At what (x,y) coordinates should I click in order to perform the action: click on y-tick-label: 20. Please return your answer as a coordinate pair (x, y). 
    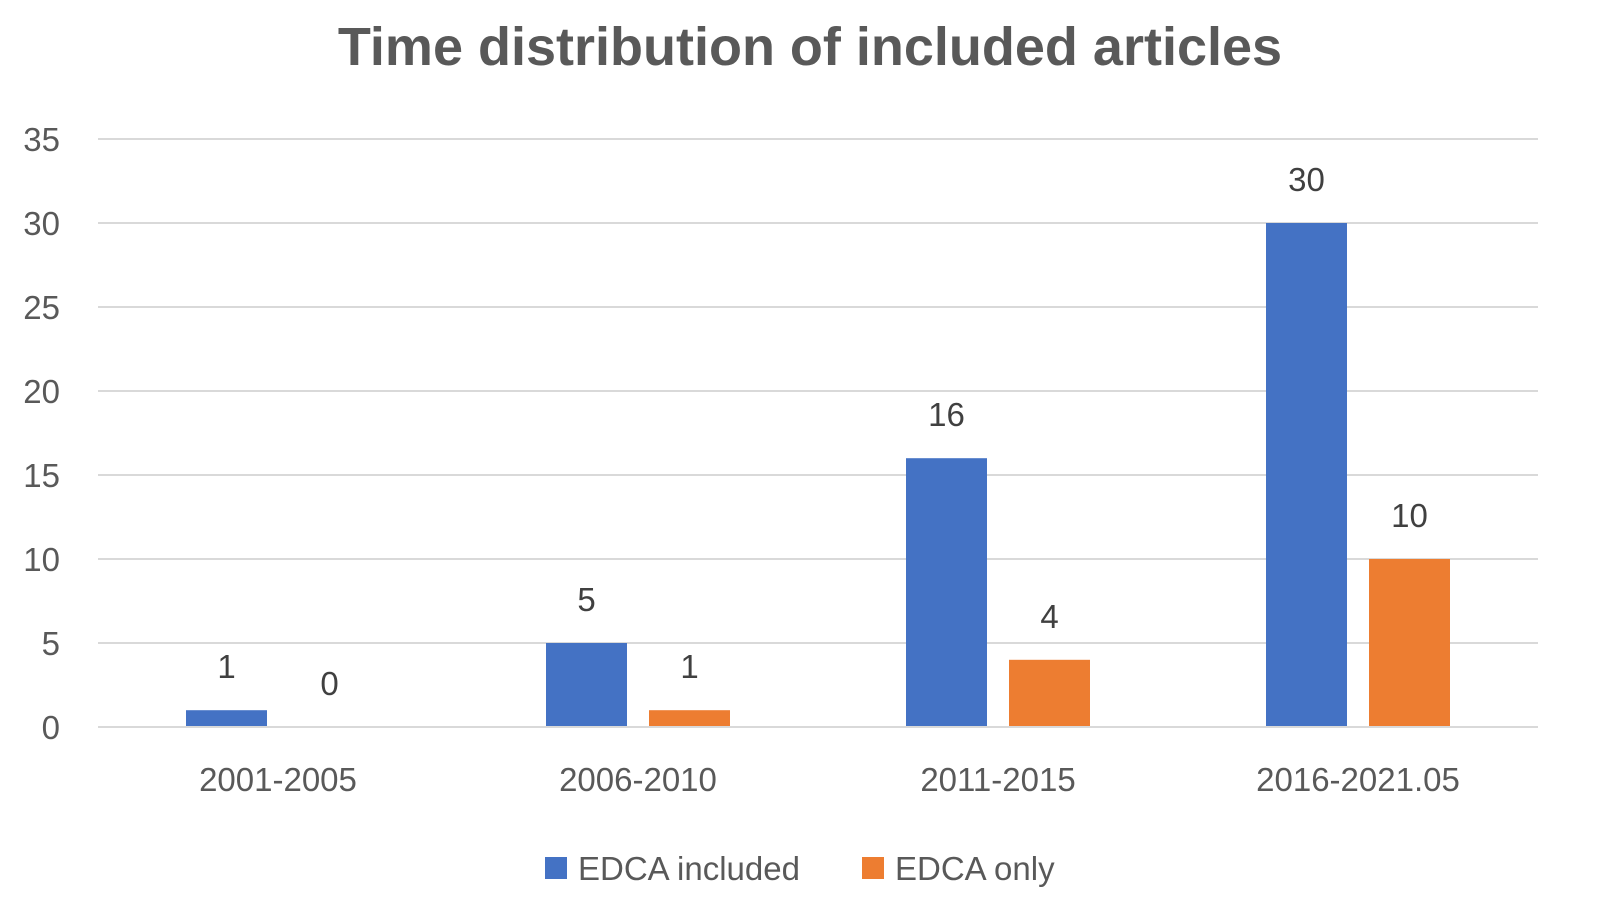
    Looking at the image, I should click on (41, 391).